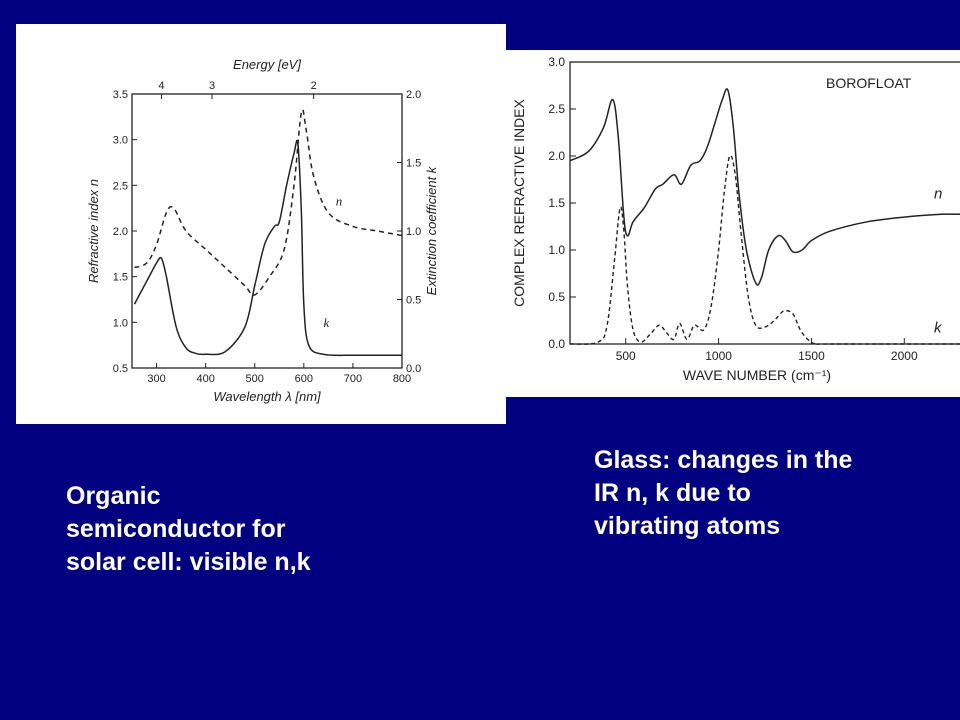  What do you see at coordinates (413, 369) in the screenshot?
I see `y-right-tick-label: 0.0` at bounding box center [413, 369].